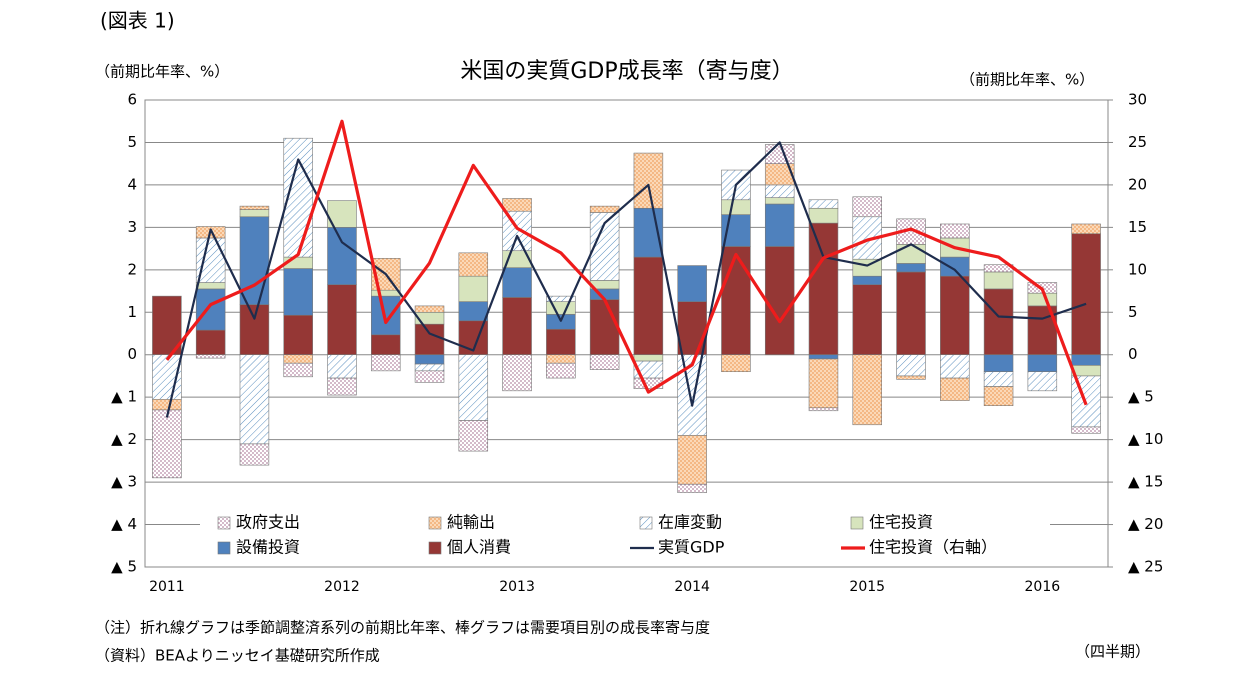 The height and width of the screenshot is (694, 1255). I want to click on y-tick-label: ▲ 5, so click(124, 567).